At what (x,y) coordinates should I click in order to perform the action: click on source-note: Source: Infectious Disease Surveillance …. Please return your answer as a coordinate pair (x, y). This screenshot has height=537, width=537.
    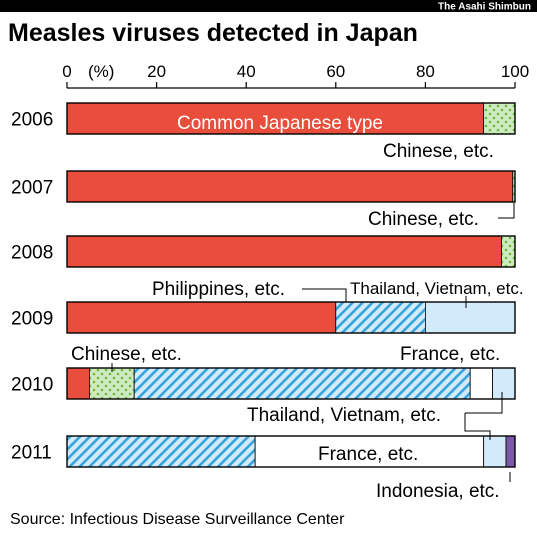
    Looking at the image, I should click on (177, 519).